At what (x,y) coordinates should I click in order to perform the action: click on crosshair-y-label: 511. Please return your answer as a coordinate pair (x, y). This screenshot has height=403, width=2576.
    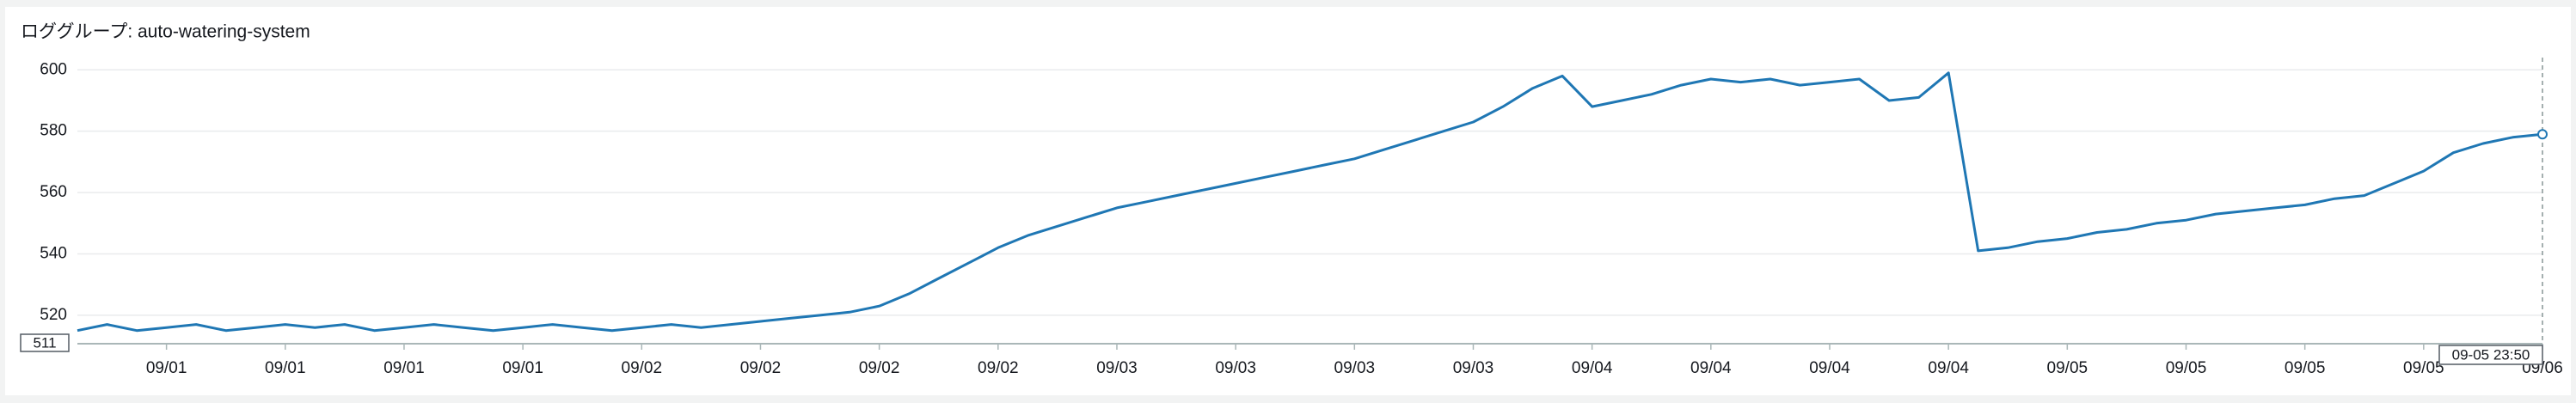
    Looking at the image, I should click on (44, 342).